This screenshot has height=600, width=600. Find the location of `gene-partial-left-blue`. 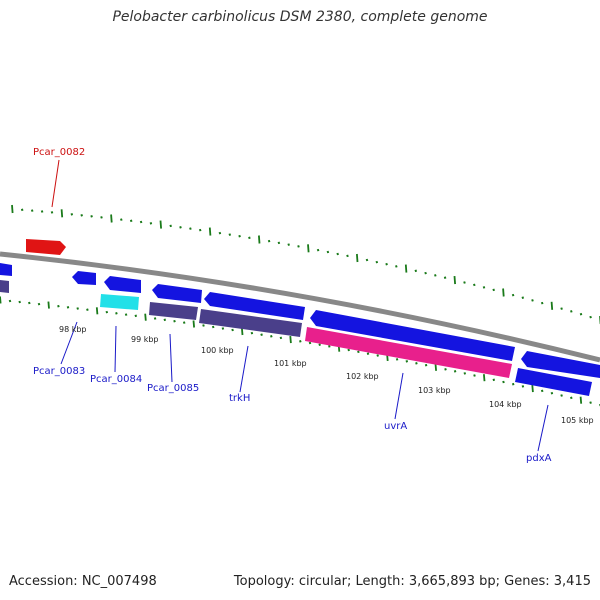

gene-partial-left-blue is located at coordinates (6, 269).